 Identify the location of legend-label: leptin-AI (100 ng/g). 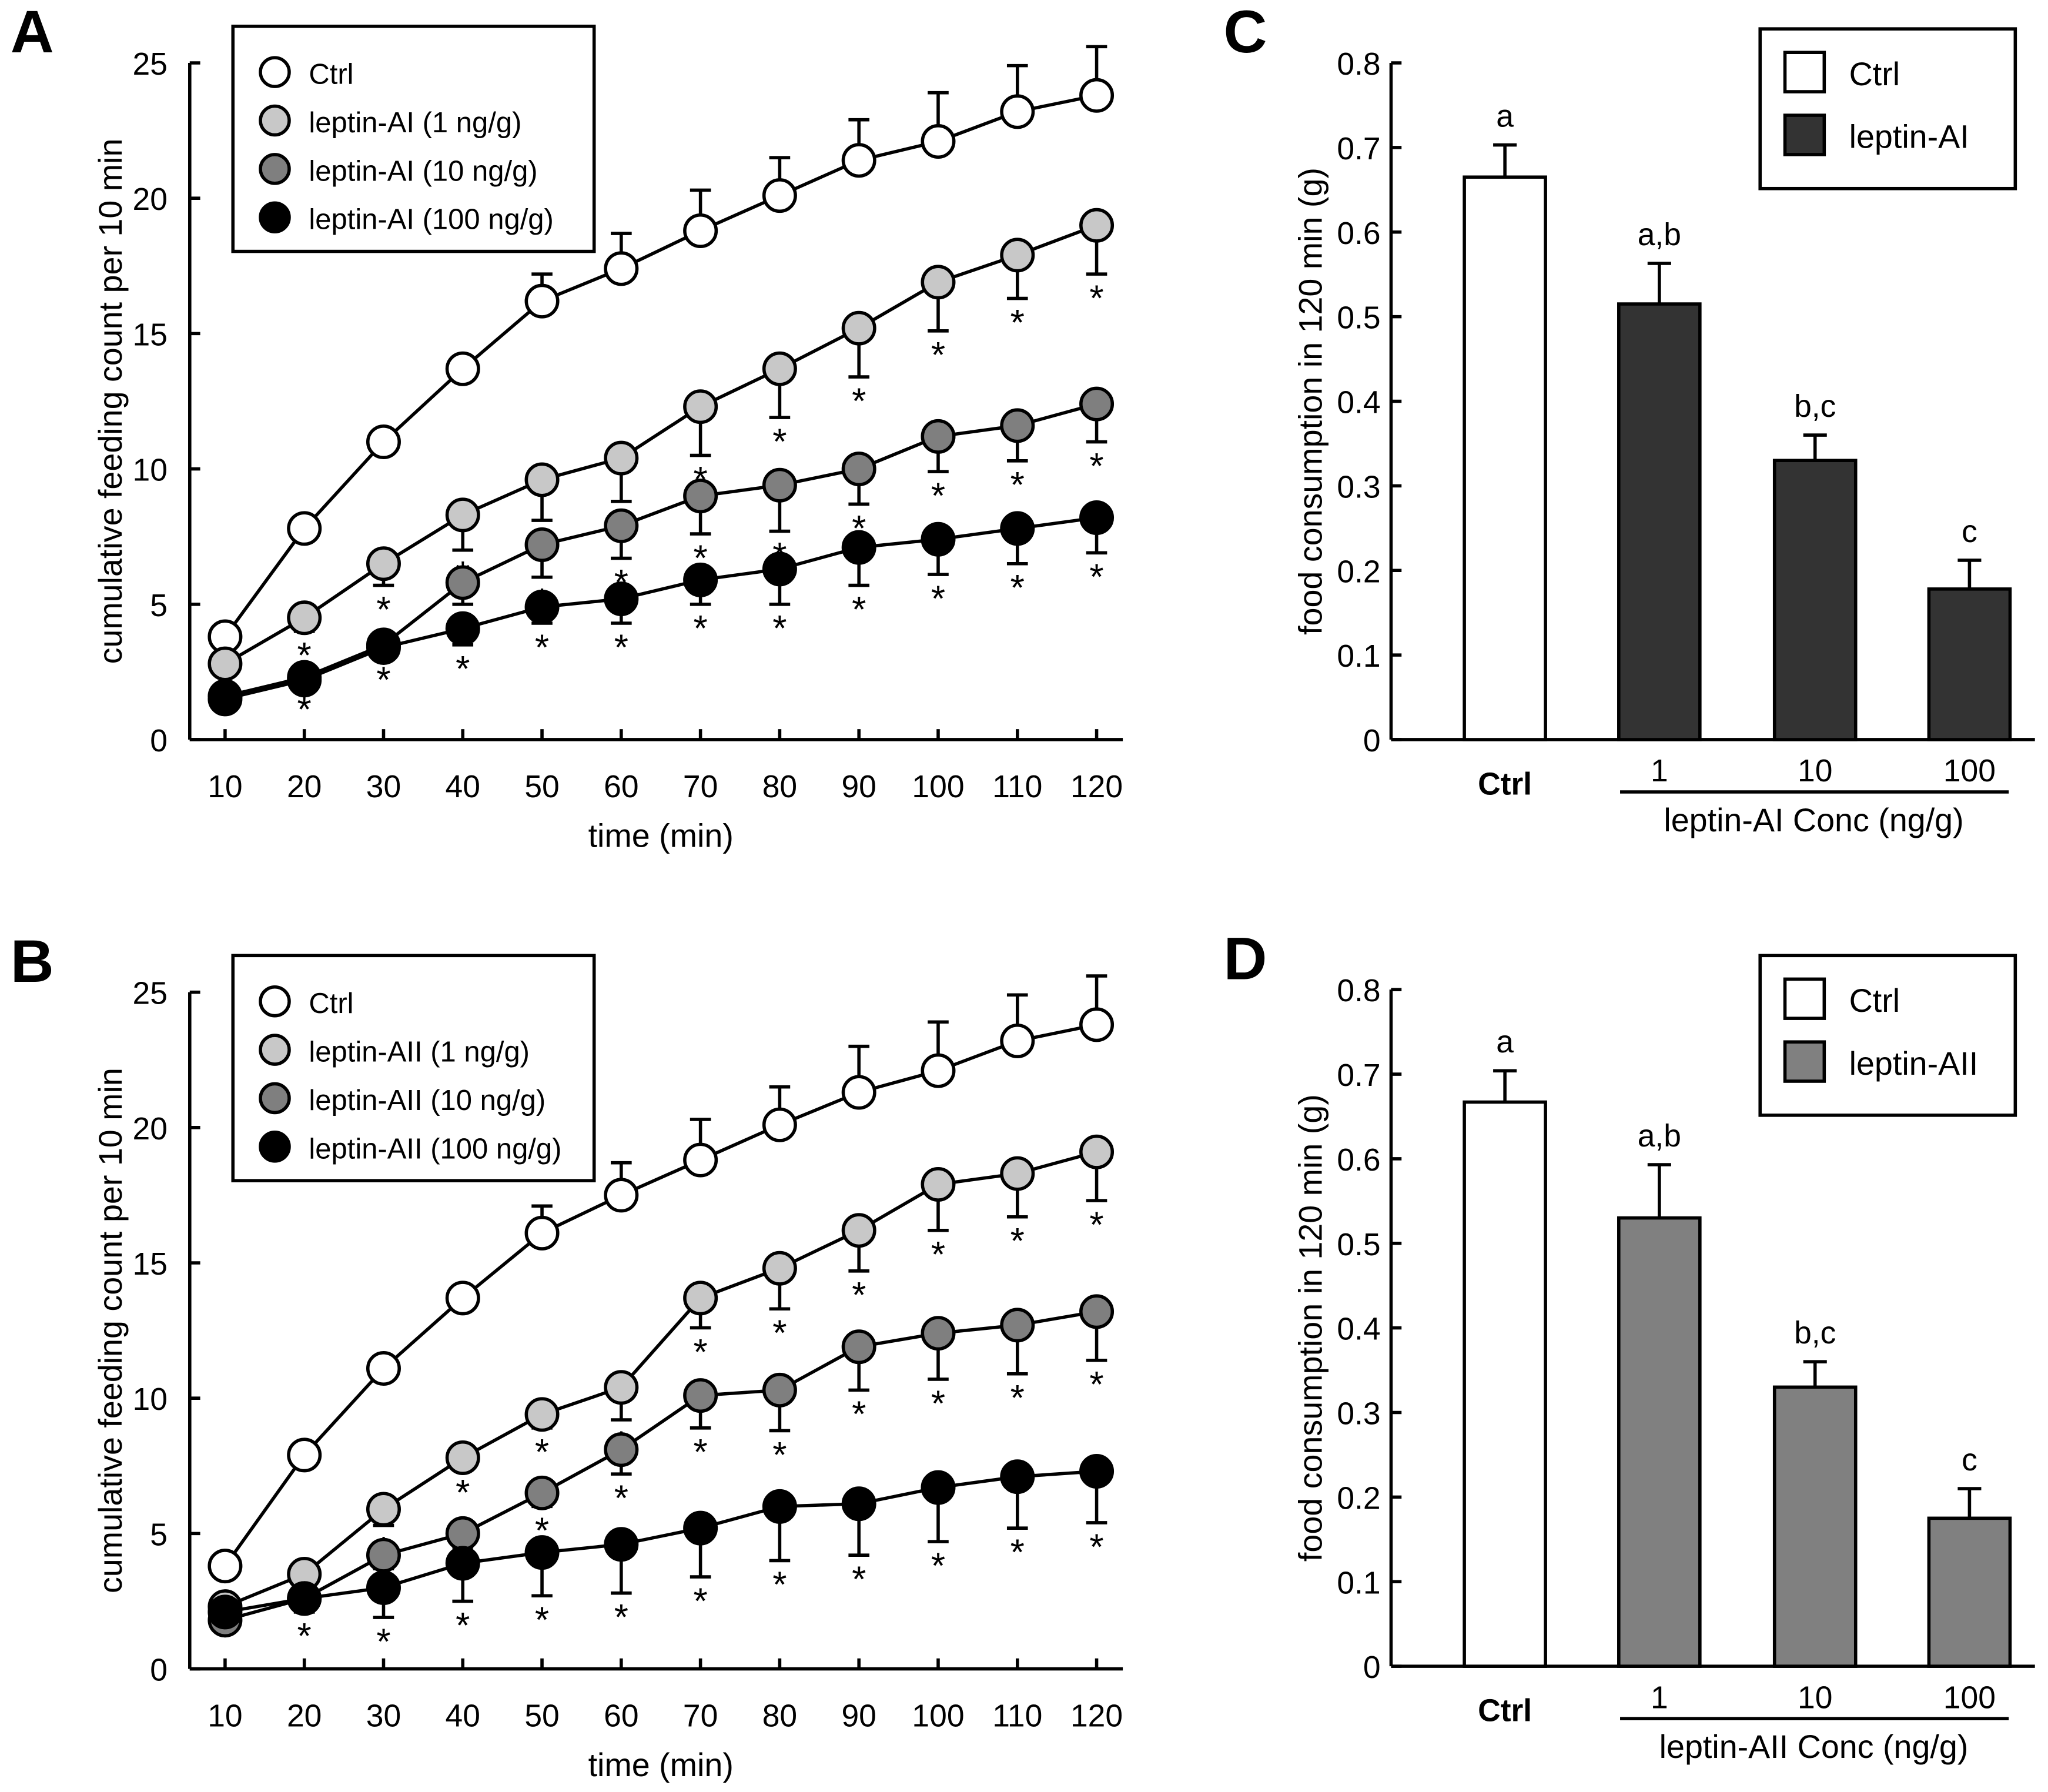
(431, 220).